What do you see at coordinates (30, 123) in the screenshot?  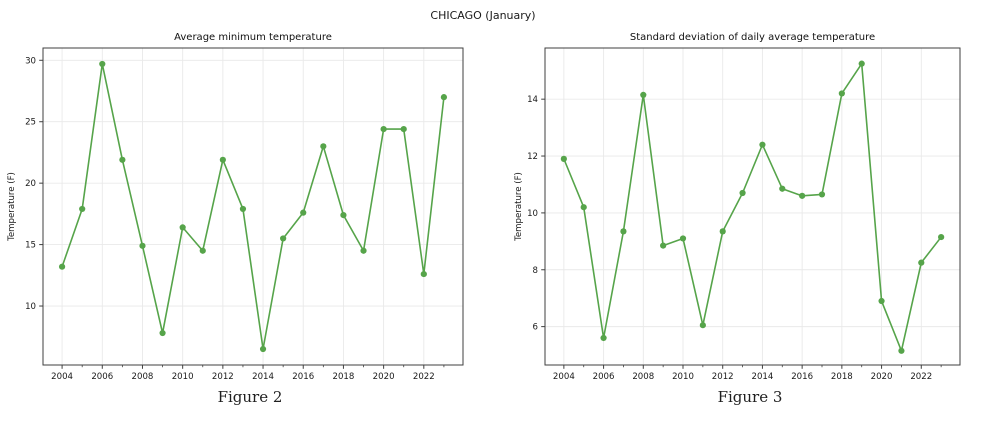 I see `y-tick-label: 25` at bounding box center [30, 123].